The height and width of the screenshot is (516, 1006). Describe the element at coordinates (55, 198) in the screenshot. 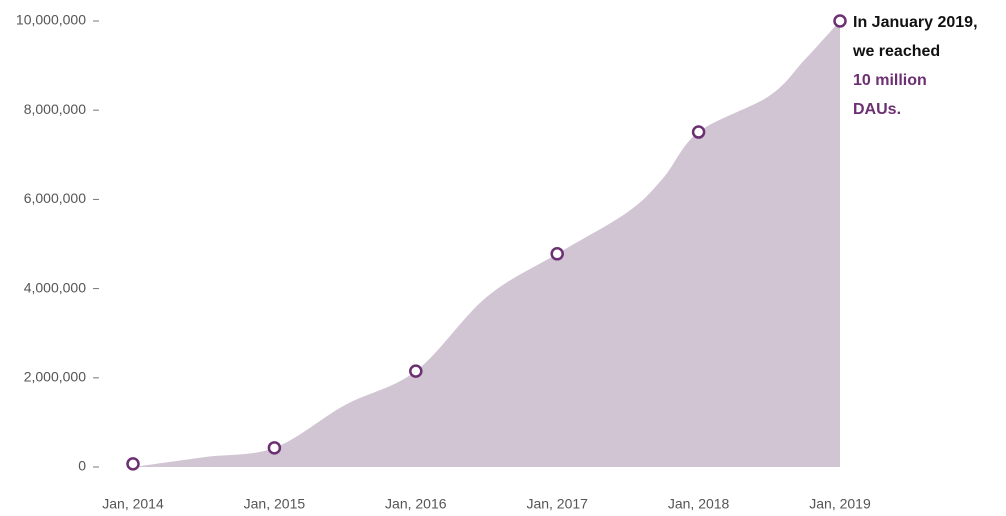

I see `y-tick-label: 6,000,000` at that location.